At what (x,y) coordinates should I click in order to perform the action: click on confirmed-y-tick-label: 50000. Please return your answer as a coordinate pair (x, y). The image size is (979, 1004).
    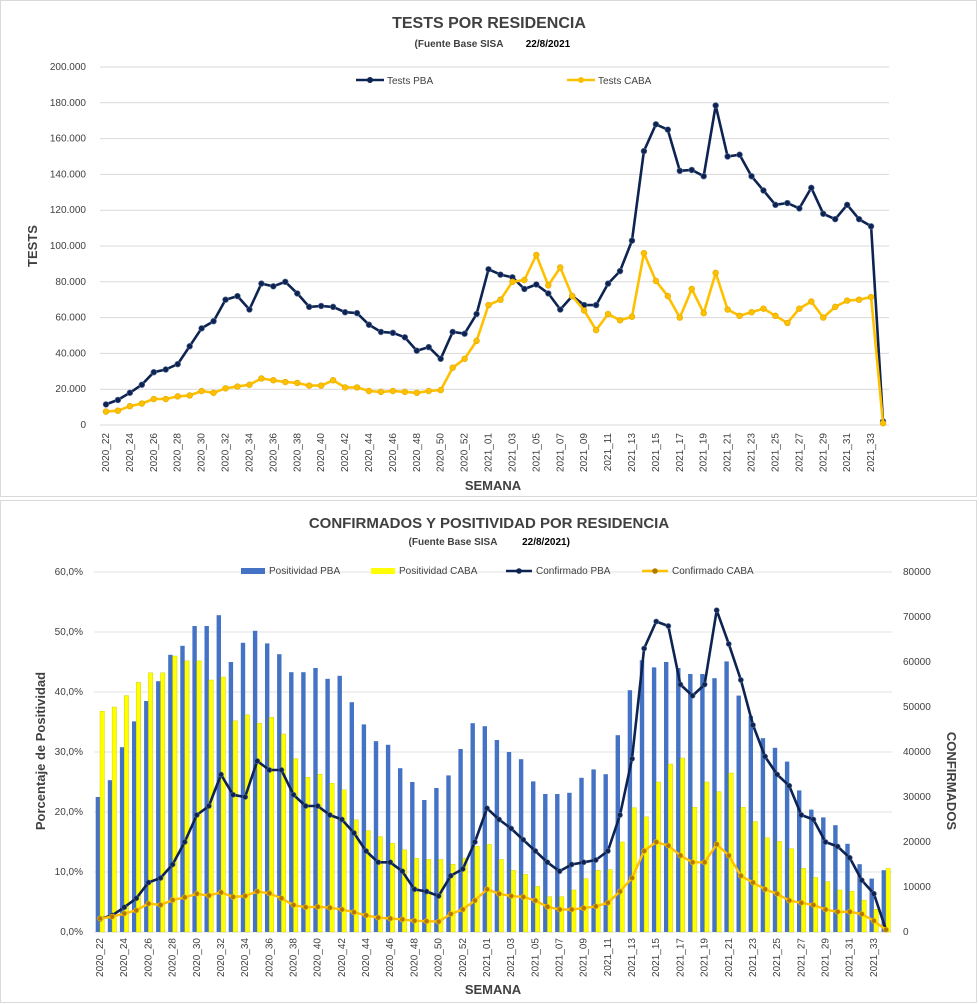
    Looking at the image, I should click on (917, 707).